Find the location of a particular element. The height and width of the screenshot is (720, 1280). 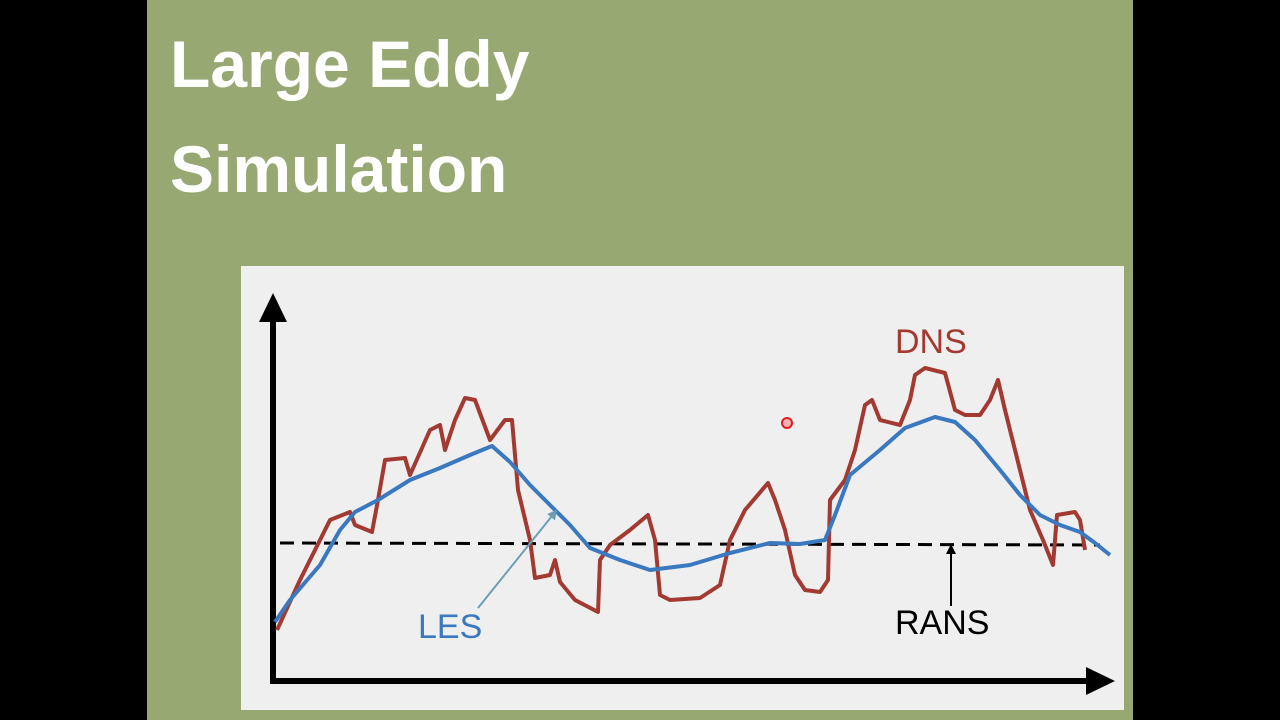

x-axis-arrow is located at coordinates (1100, 681).